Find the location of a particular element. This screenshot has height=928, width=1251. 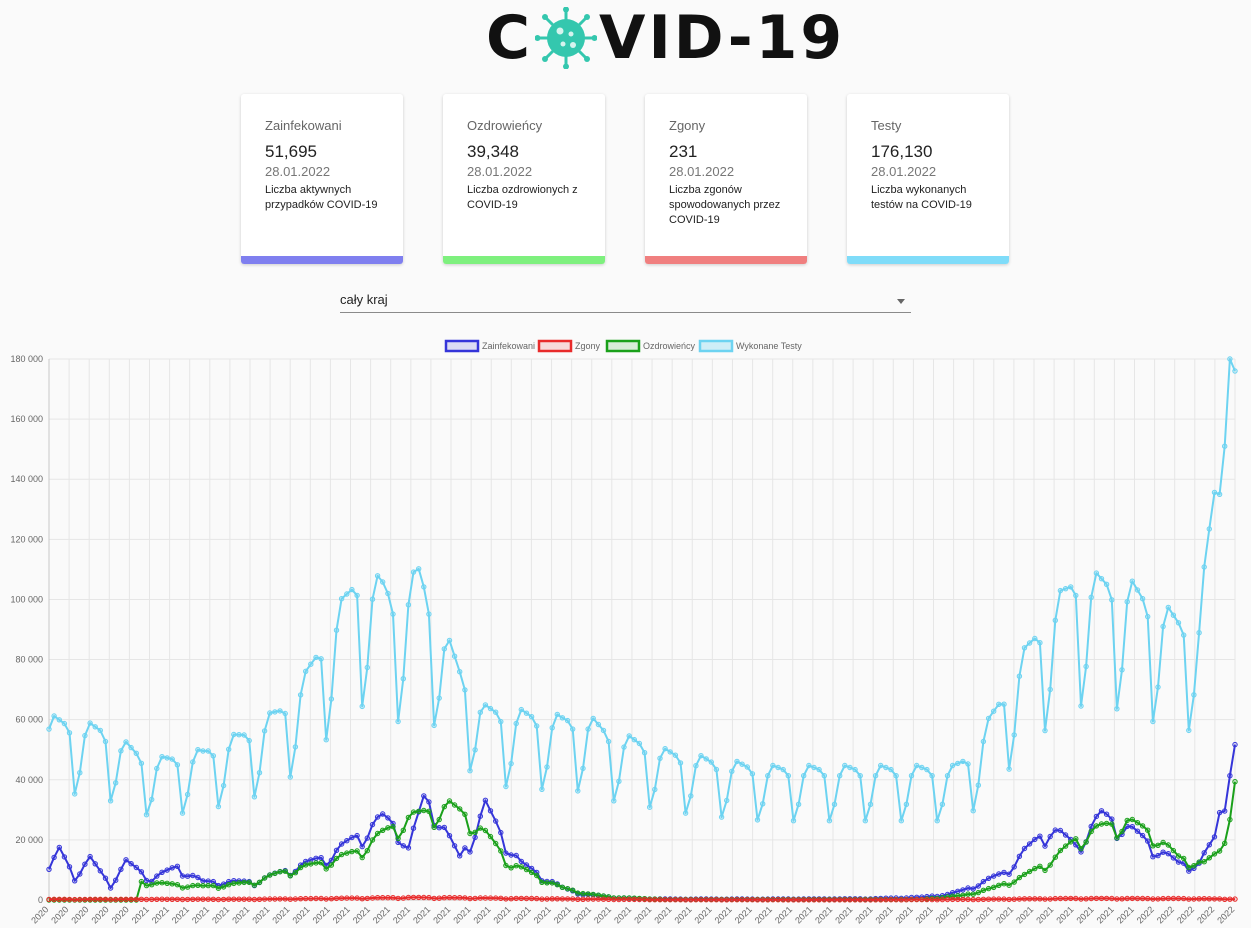

chevron-down-icon is located at coordinates (901, 301).